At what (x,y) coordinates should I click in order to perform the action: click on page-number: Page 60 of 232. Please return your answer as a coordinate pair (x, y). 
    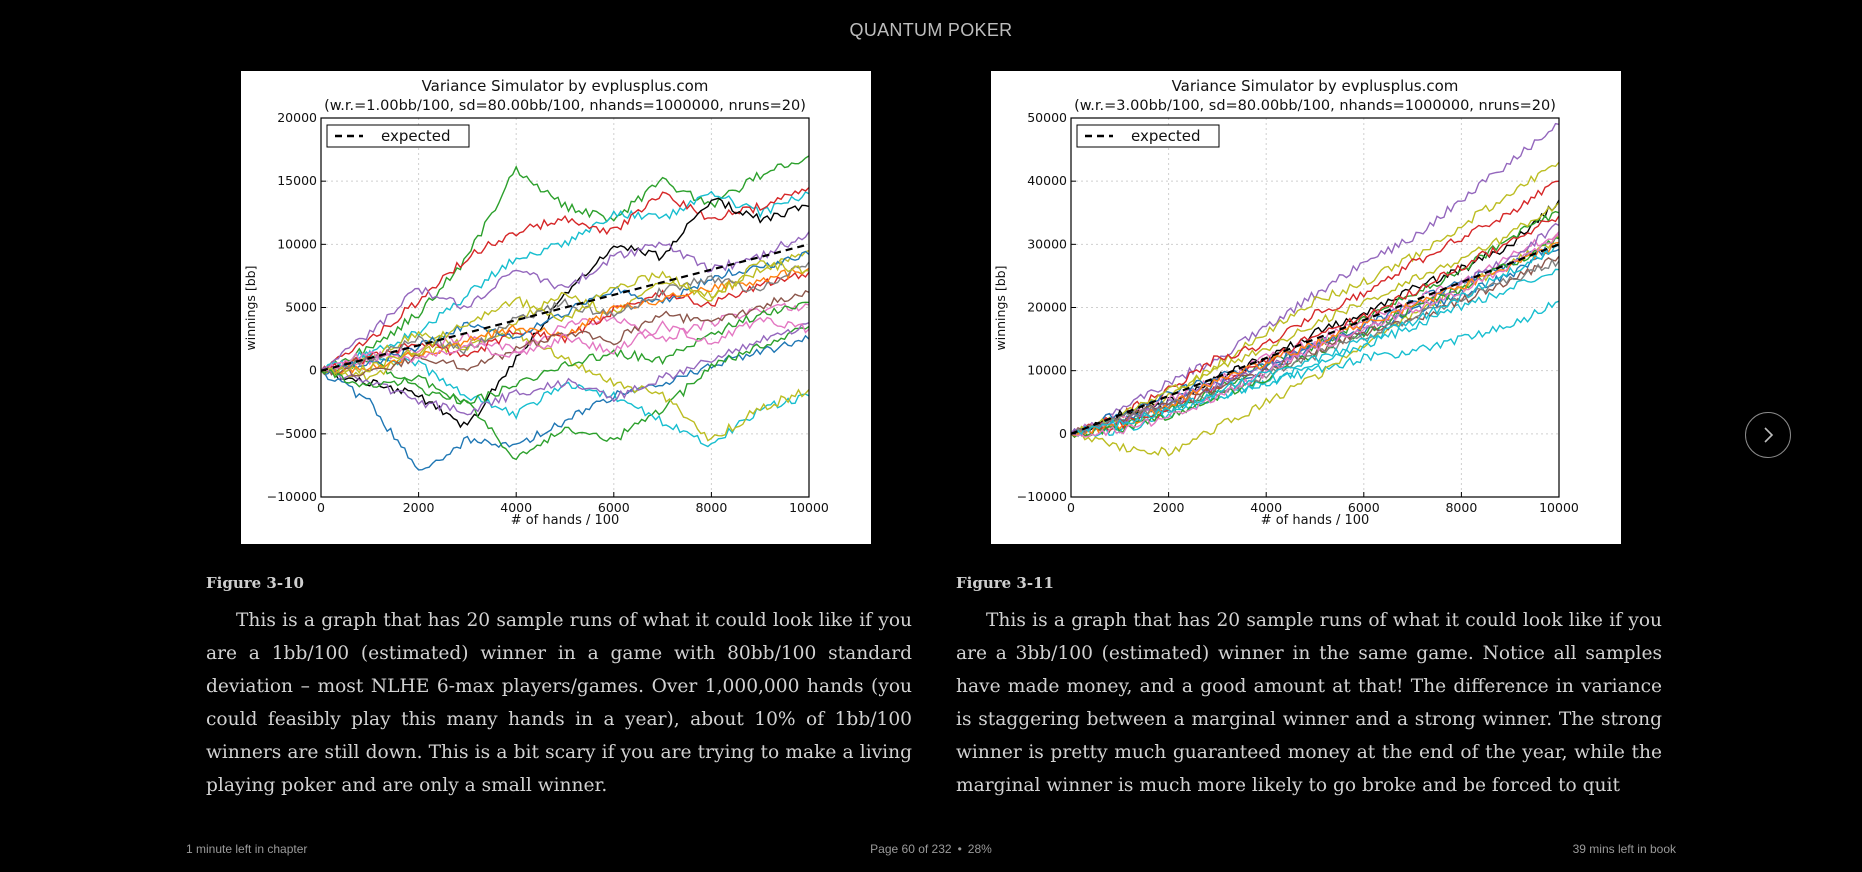
    Looking at the image, I should click on (911, 849).